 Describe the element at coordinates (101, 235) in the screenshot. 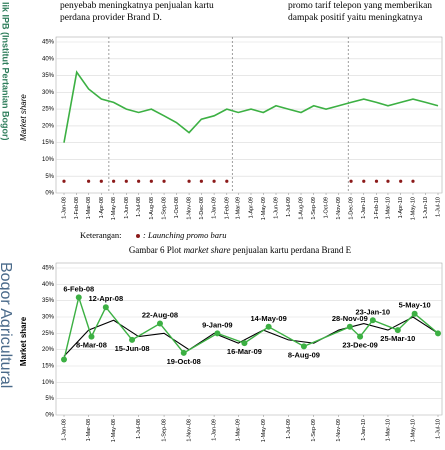

I see `legend-note: Keterangan:` at that location.